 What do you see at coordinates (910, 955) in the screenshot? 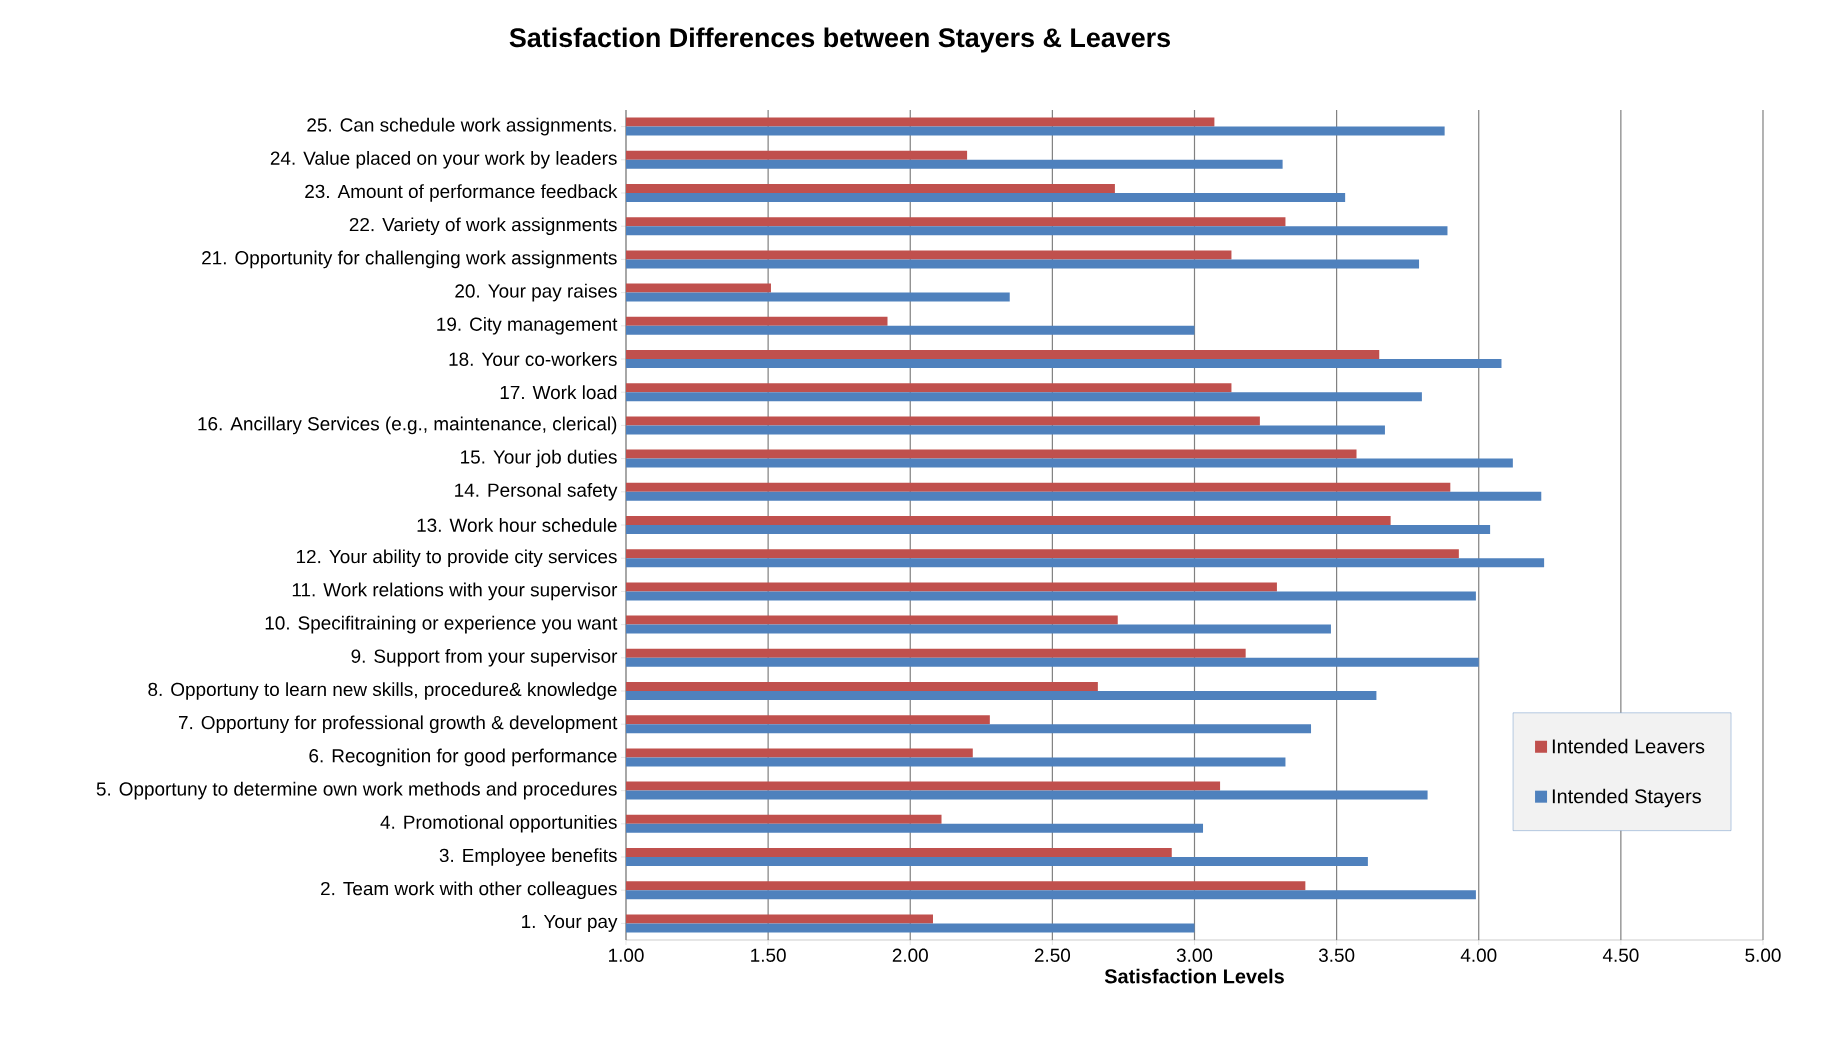
I see `x-tick-label: 2.00` at bounding box center [910, 955].